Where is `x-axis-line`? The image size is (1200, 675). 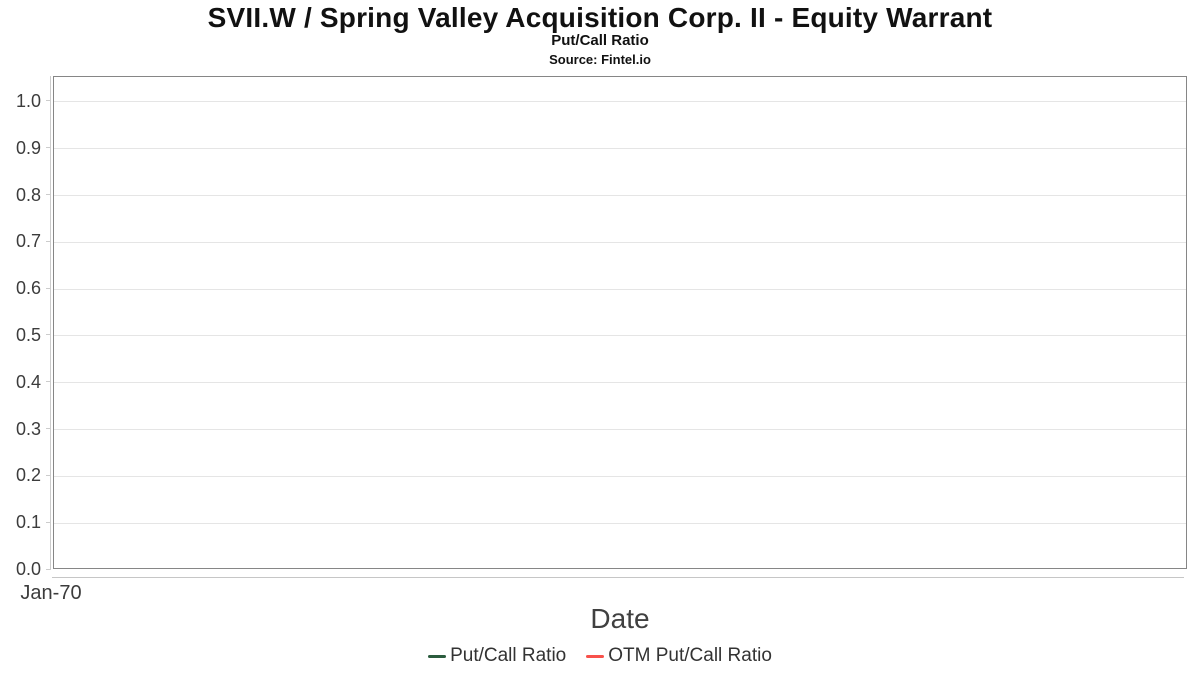 x-axis-line is located at coordinates (618, 577).